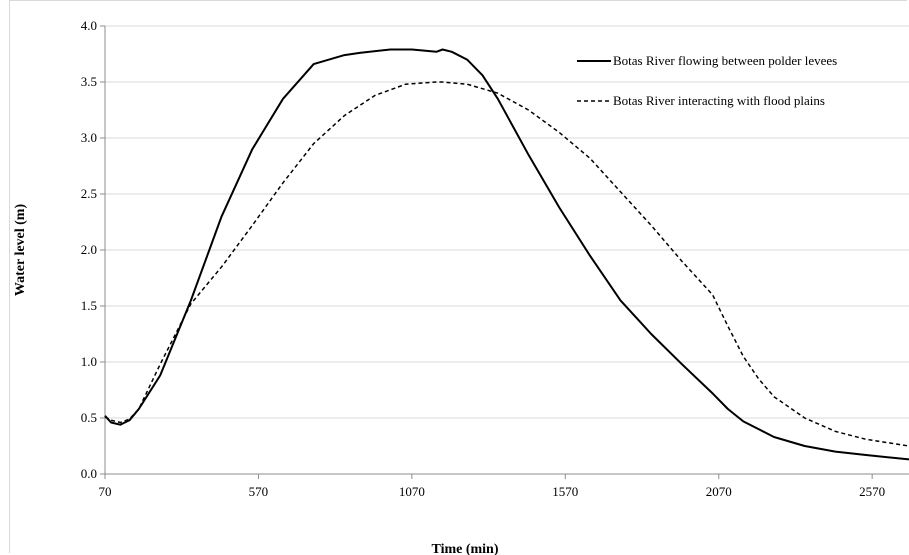 The height and width of the screenshot is (555, 909). Describe the element at coordinates (89, 417) in the screenshot. I see `y-tick-label: 0.5` at that location.